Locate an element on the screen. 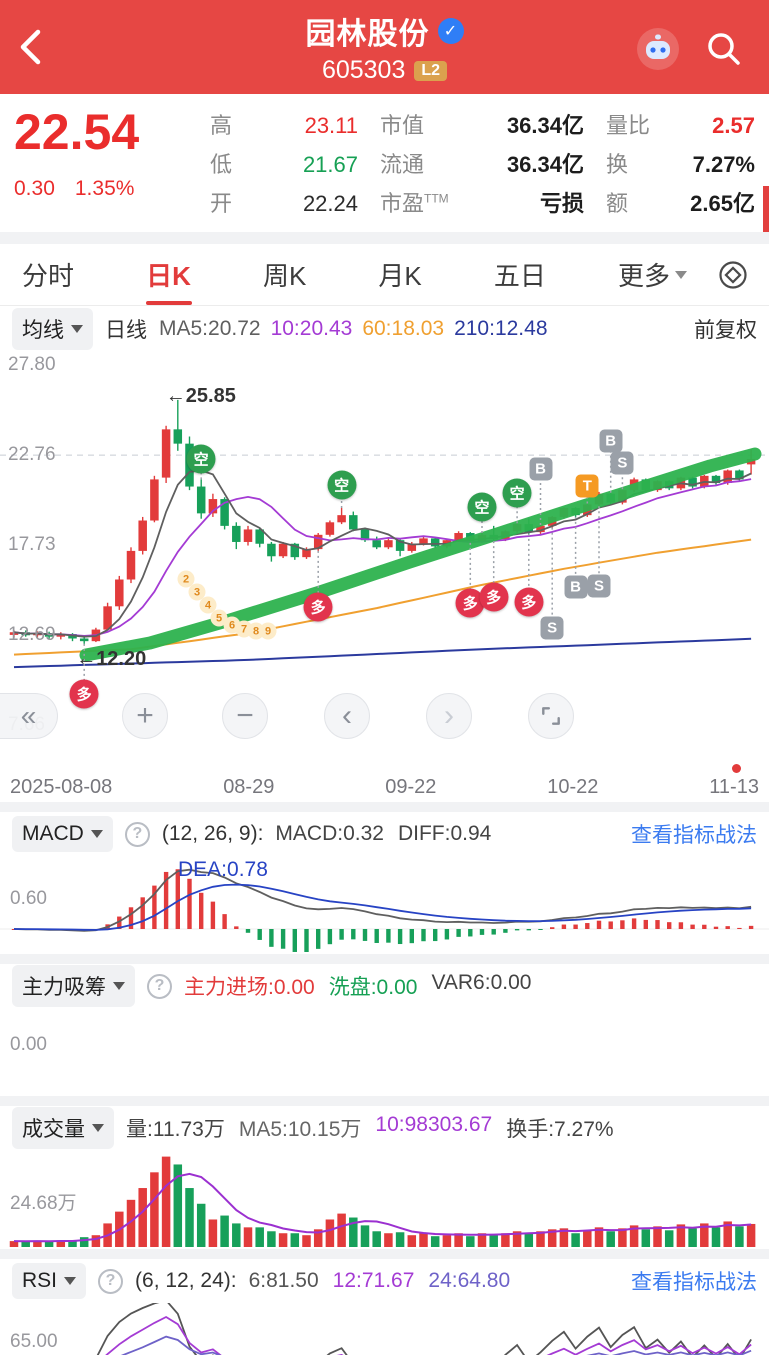 The image size is (769, 1355). zoom-out-button: − is located at coordinates (245, 716).